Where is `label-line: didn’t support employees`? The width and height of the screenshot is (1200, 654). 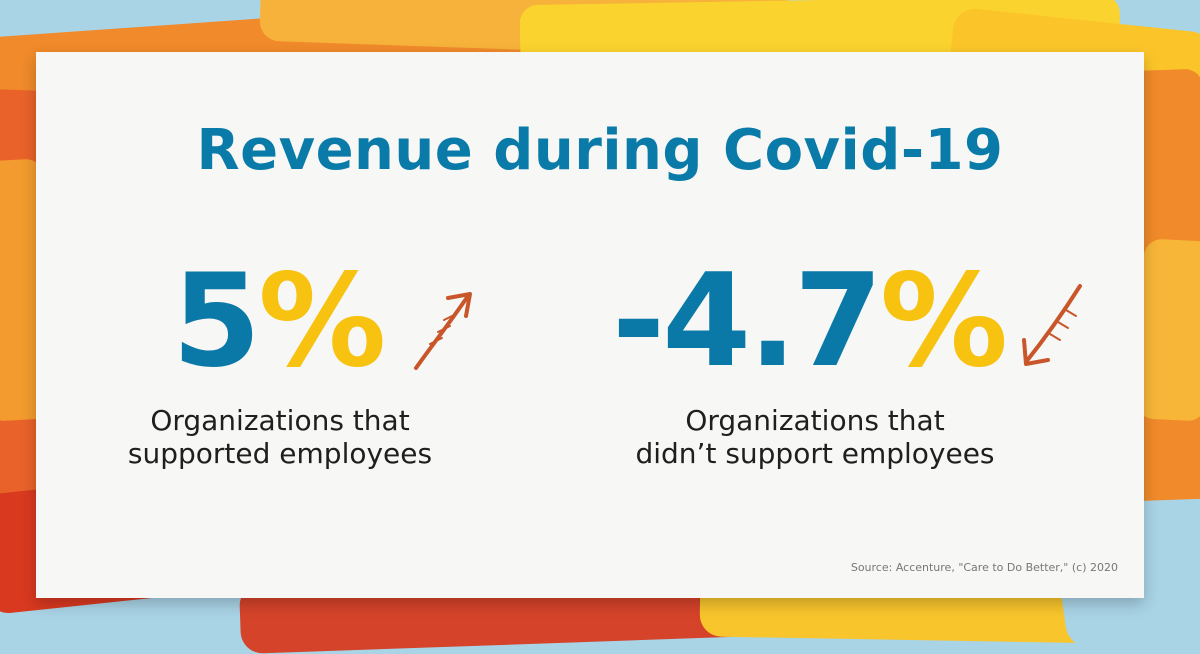 label-line: didn’t support employees is located at coordinates (815, 454).